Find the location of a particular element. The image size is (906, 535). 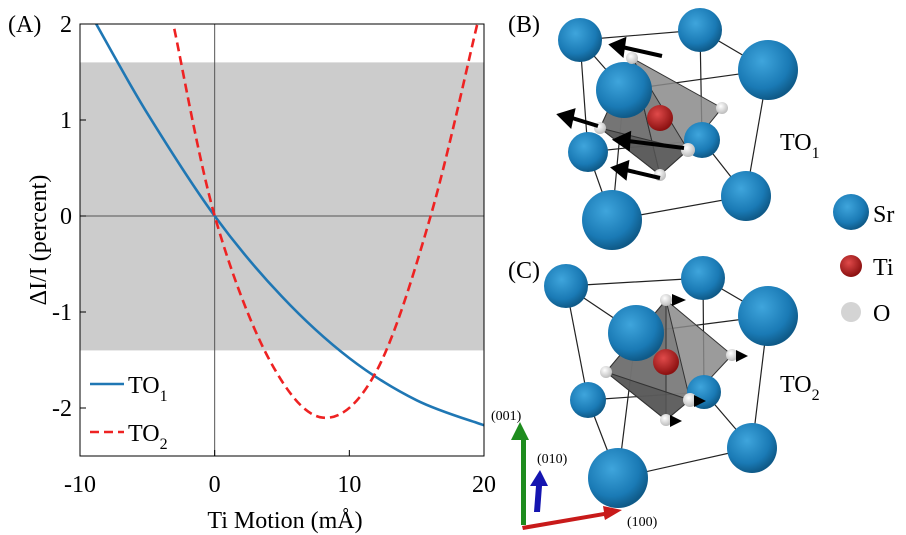

y-tick-group: -2 -1 0 1 2 is located at coordinates (69, 217).